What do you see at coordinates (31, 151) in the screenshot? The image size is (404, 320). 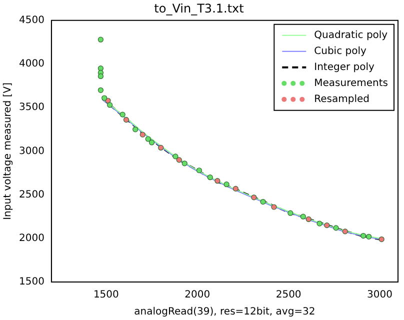 I see `y-tick-label: 3000` at bounding box center [31, 151].